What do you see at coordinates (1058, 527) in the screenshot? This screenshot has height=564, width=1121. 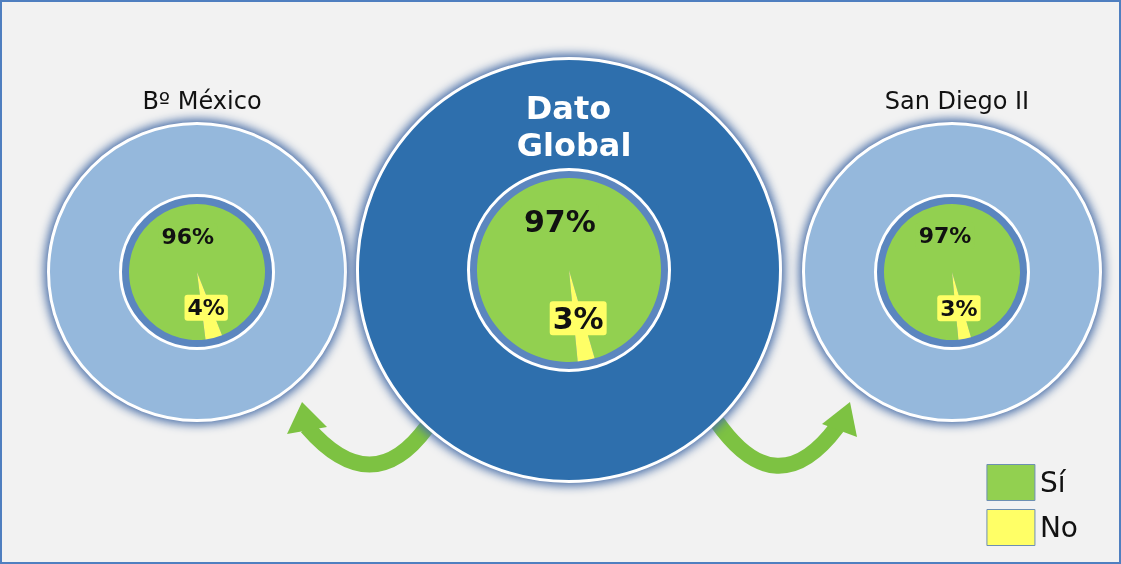 I see `legend-label: No` at bounding box center [1058, 527].